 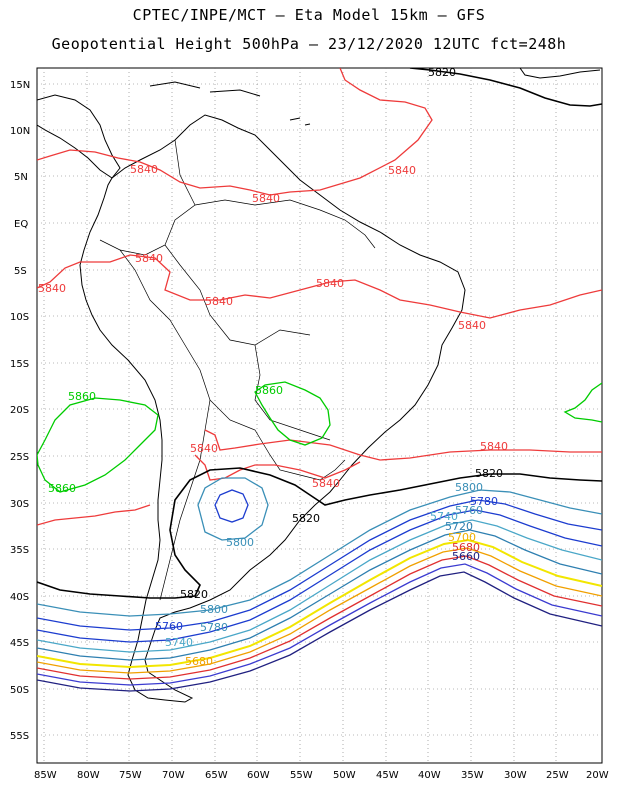 I want to click on label-5840-d: 5840, so click(x=149, y=258).